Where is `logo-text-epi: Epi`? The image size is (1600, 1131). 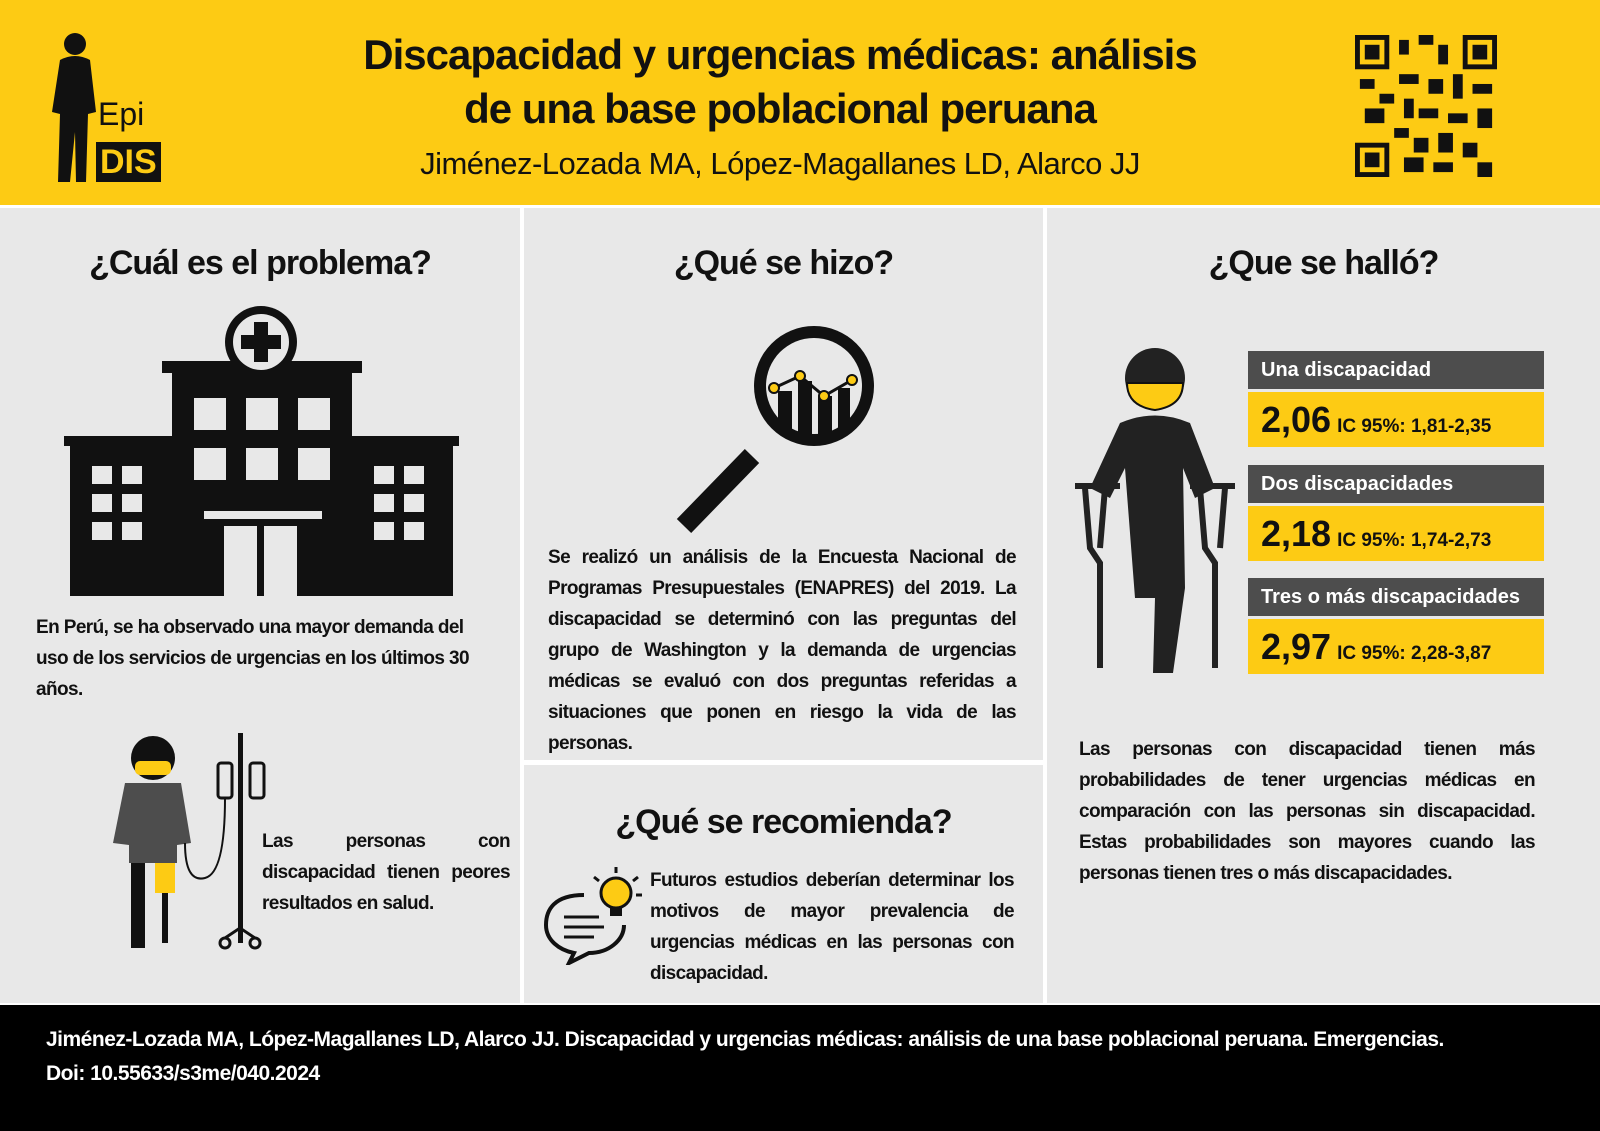
logo-text-epi: Epi is located at coordinates (121, 114).